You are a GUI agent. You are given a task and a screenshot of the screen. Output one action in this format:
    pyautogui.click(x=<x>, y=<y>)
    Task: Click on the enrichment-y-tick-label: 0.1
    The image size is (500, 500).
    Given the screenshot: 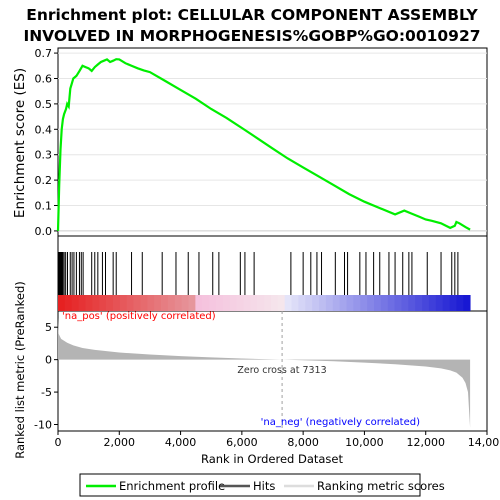 What is the action you would take?
    pyautogui.click(x=44, y=206)
    